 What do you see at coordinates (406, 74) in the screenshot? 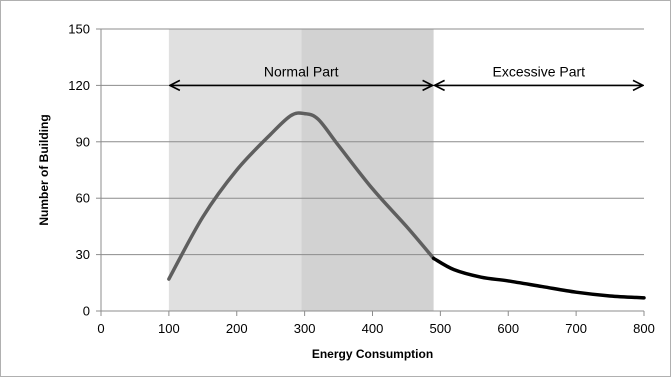
I see `annotations: Normal Part Excessive Part` at bounding box center [406, 74].